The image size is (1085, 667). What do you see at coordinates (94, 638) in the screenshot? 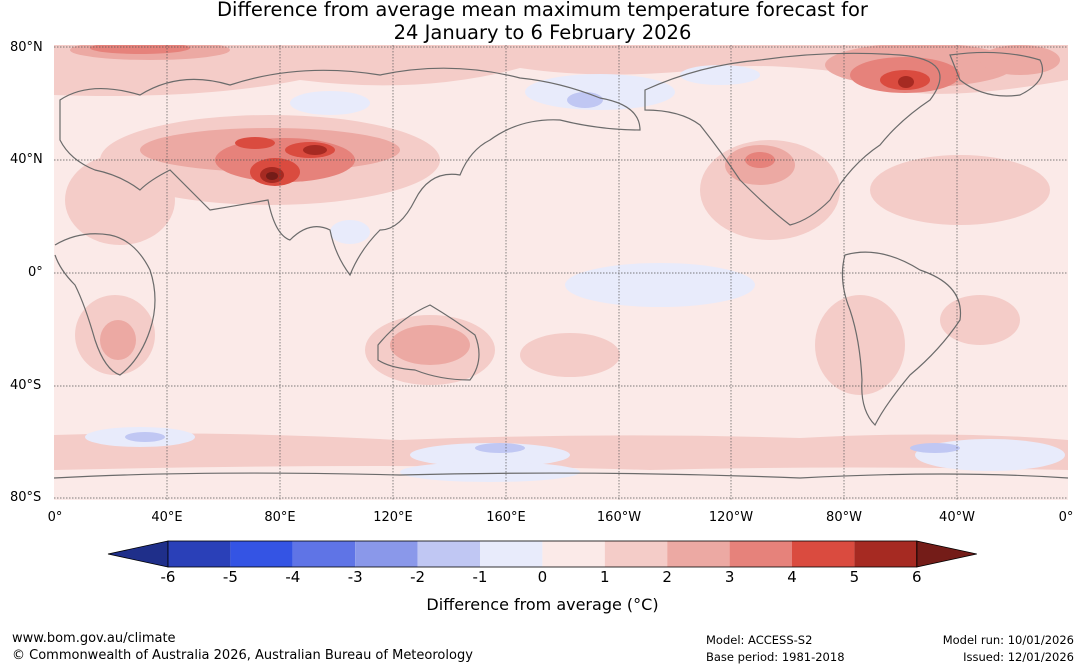
I see `footer-url: www.bom.gov.au/climate` at bounding box center [94, 638].